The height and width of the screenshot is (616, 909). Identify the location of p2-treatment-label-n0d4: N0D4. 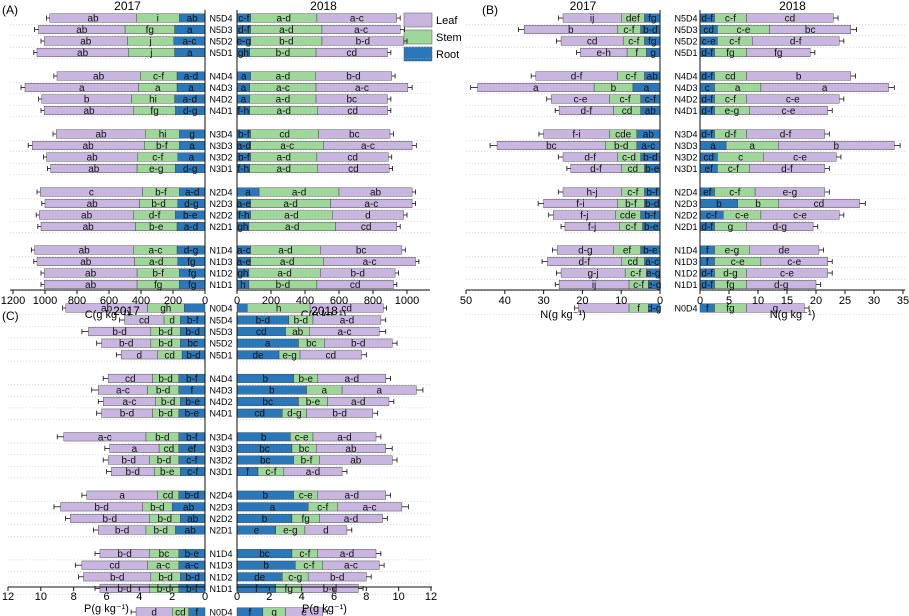
(685, 309).